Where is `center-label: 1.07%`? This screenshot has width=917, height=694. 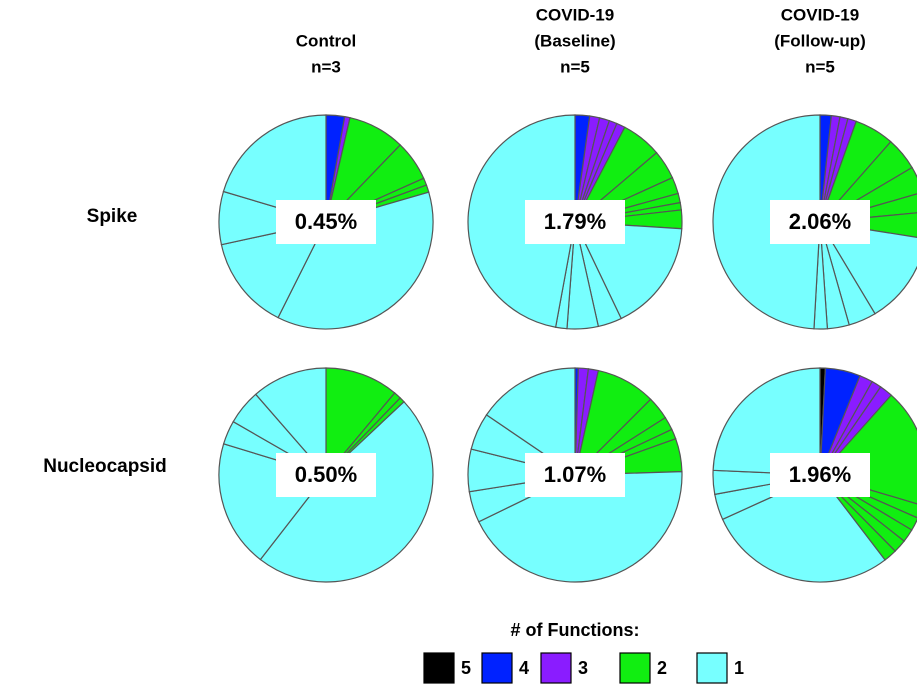
center-label: 1.07% is located at coordinates (575, 474).